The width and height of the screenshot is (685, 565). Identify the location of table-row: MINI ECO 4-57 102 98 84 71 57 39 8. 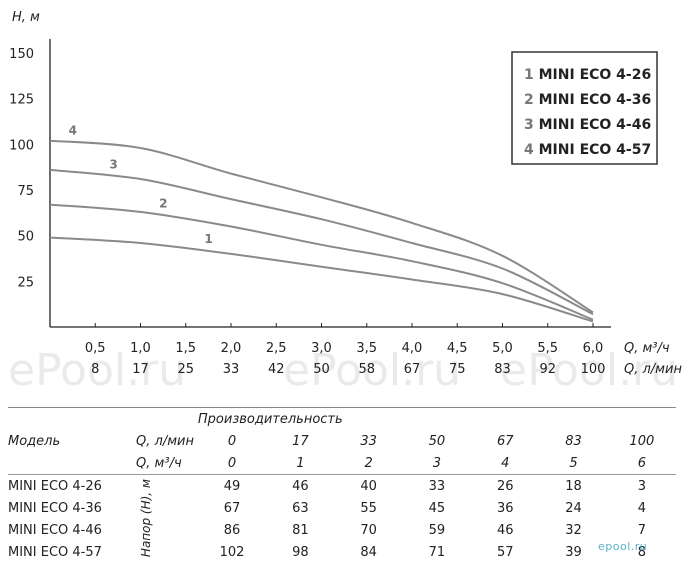
(342, 552).